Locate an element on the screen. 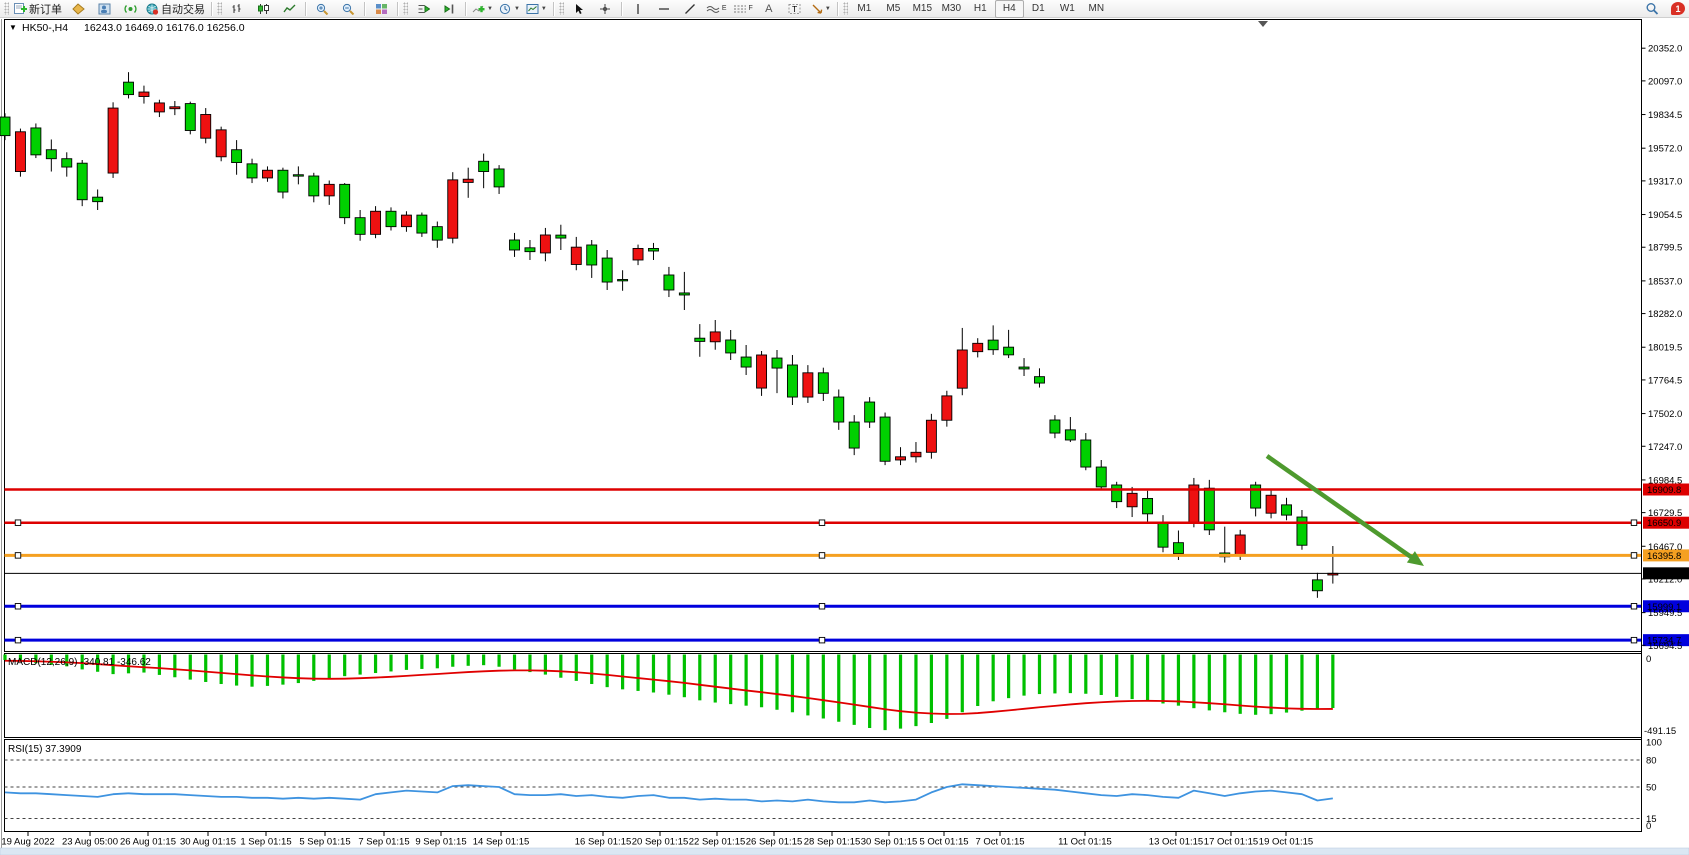 The width and height of the screenshot is (1689, 855). text-label-button: T is located at coordinates (795, 9).